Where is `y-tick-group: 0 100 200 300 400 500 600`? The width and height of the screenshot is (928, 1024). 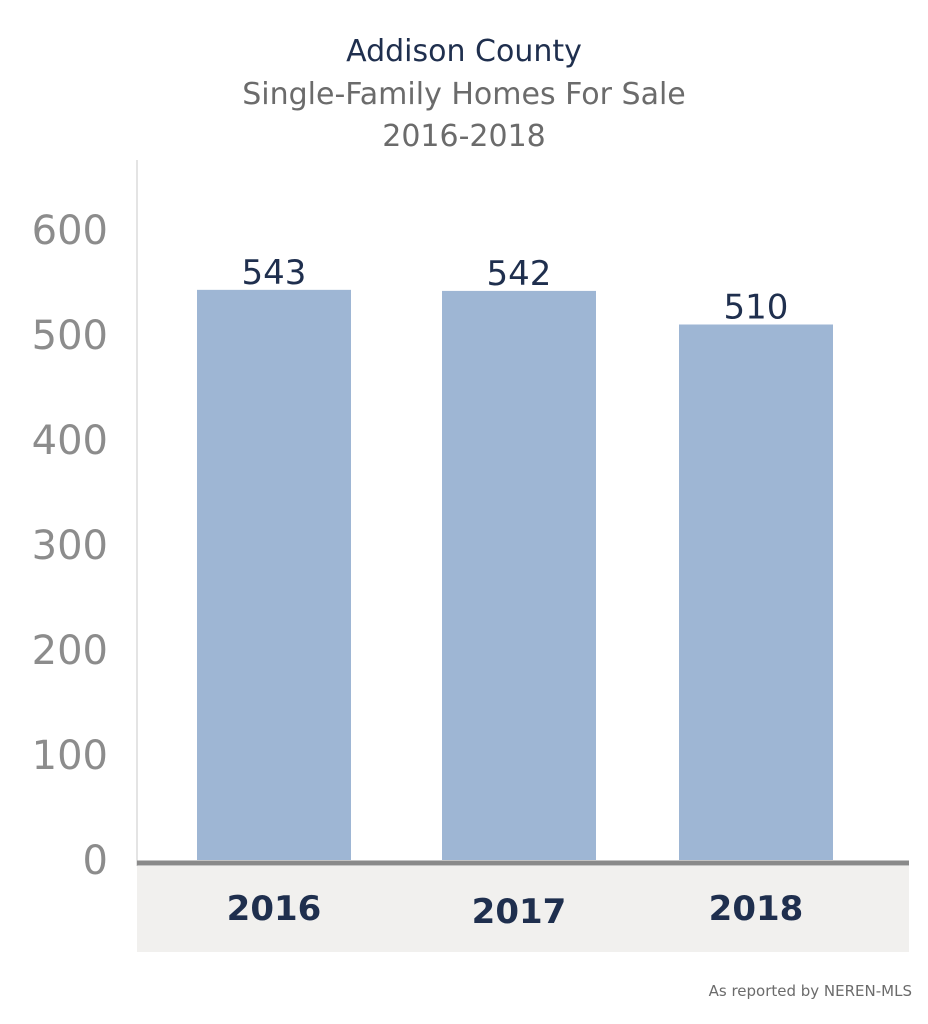 y-tick-group: 0 100 200 300 400 500 600 is located at coordinates (70, 546).